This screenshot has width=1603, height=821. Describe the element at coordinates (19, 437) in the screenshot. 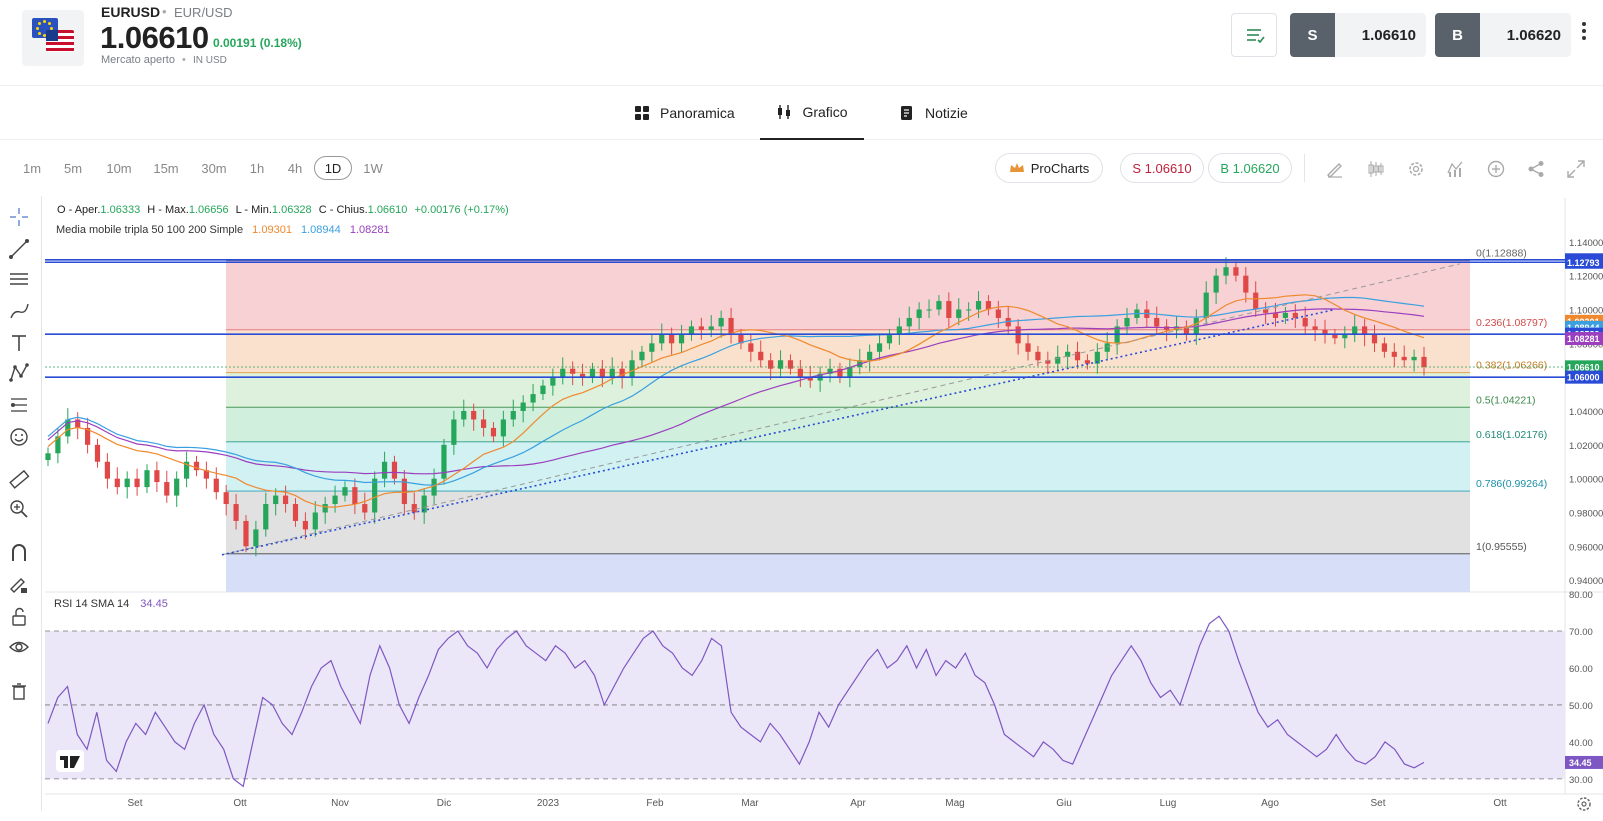

I see `emoji-icon` at that location.